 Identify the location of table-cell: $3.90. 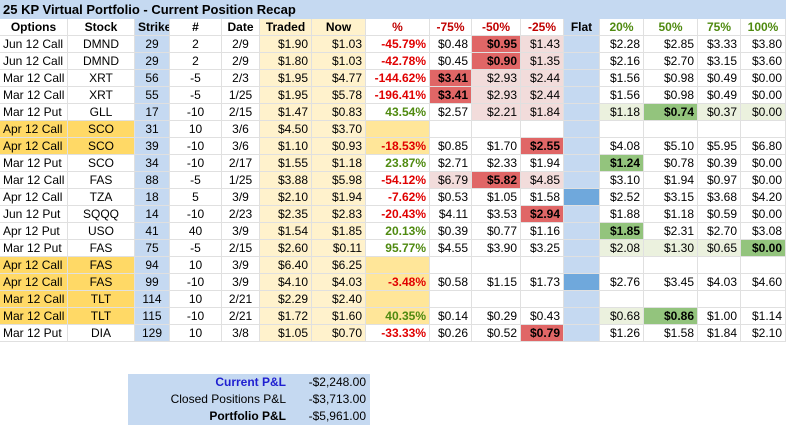
(496, 248).